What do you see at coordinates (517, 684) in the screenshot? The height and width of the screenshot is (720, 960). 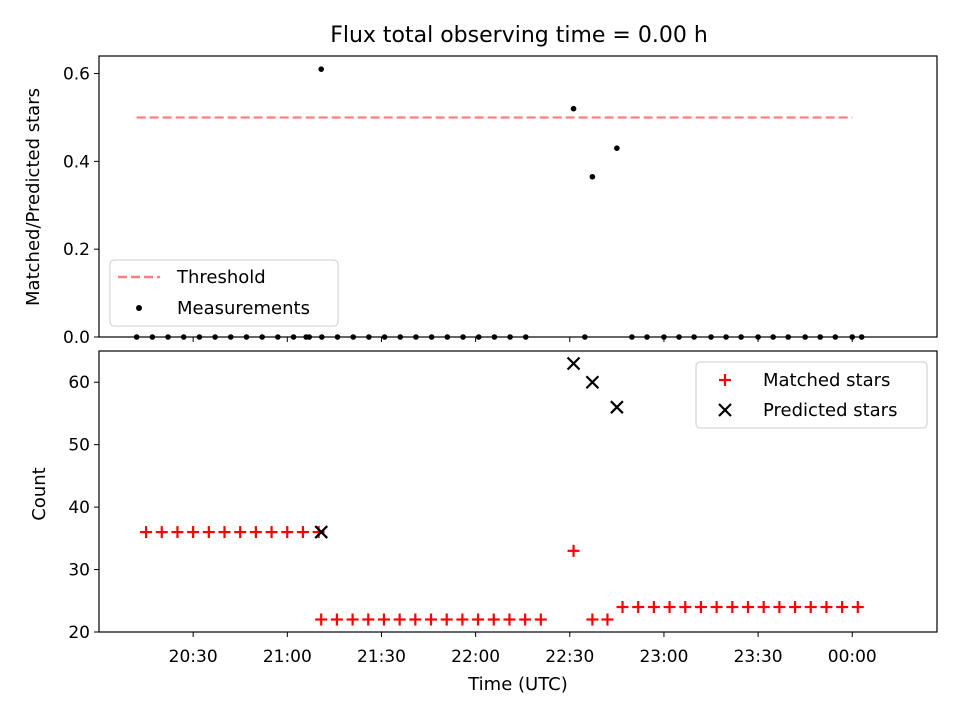 I see `x-axis-label: Time (UTC)` at bounding box center [517, 684].